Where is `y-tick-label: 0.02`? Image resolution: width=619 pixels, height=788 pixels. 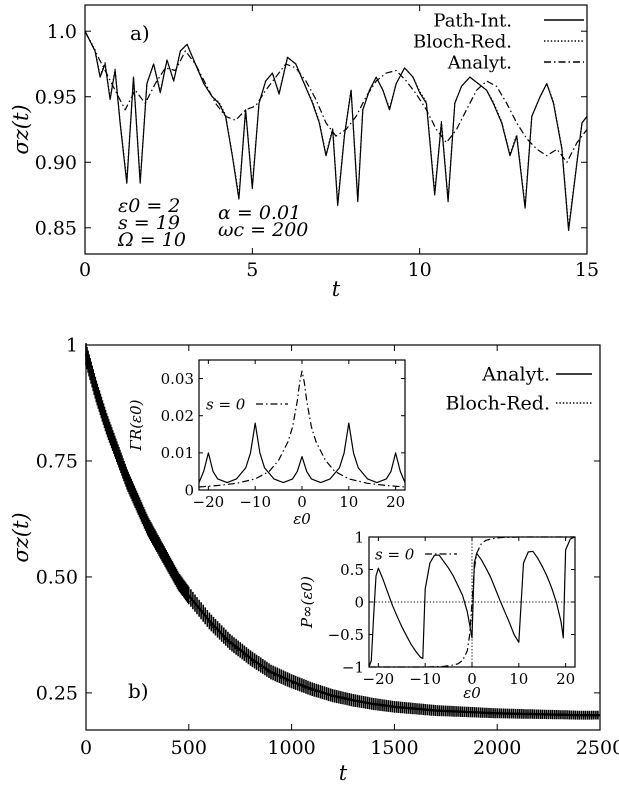 y-tick-label: 0.02 is located at coordinates (177, 416).